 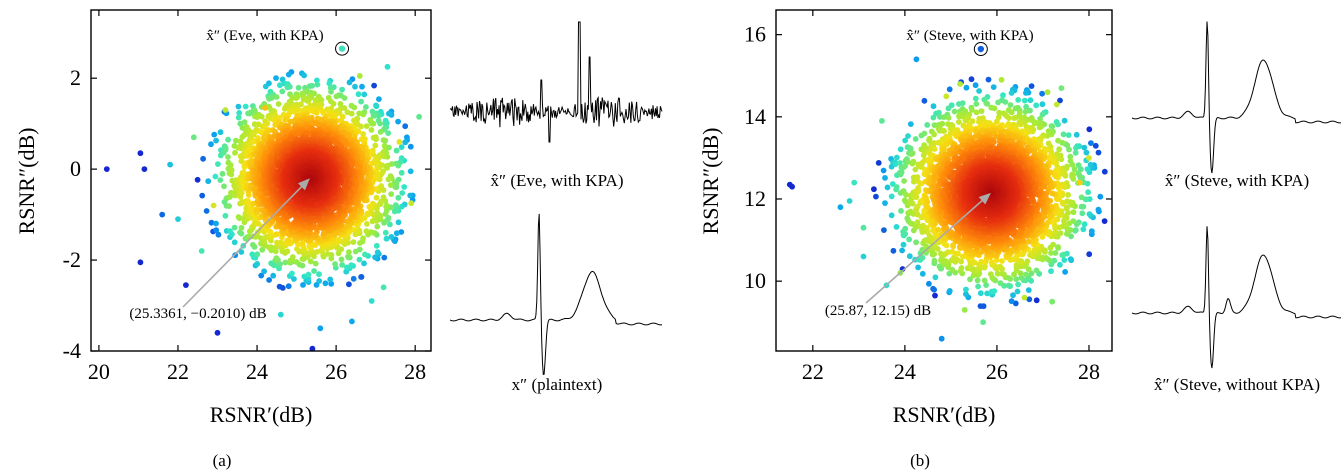 What do you see at coordinates (556, 207) in the screenshot?
I see `waveform-group-a: x̂″ (Eve, with KPA) x″ (plaintext)` at bounding box center [556, 207].